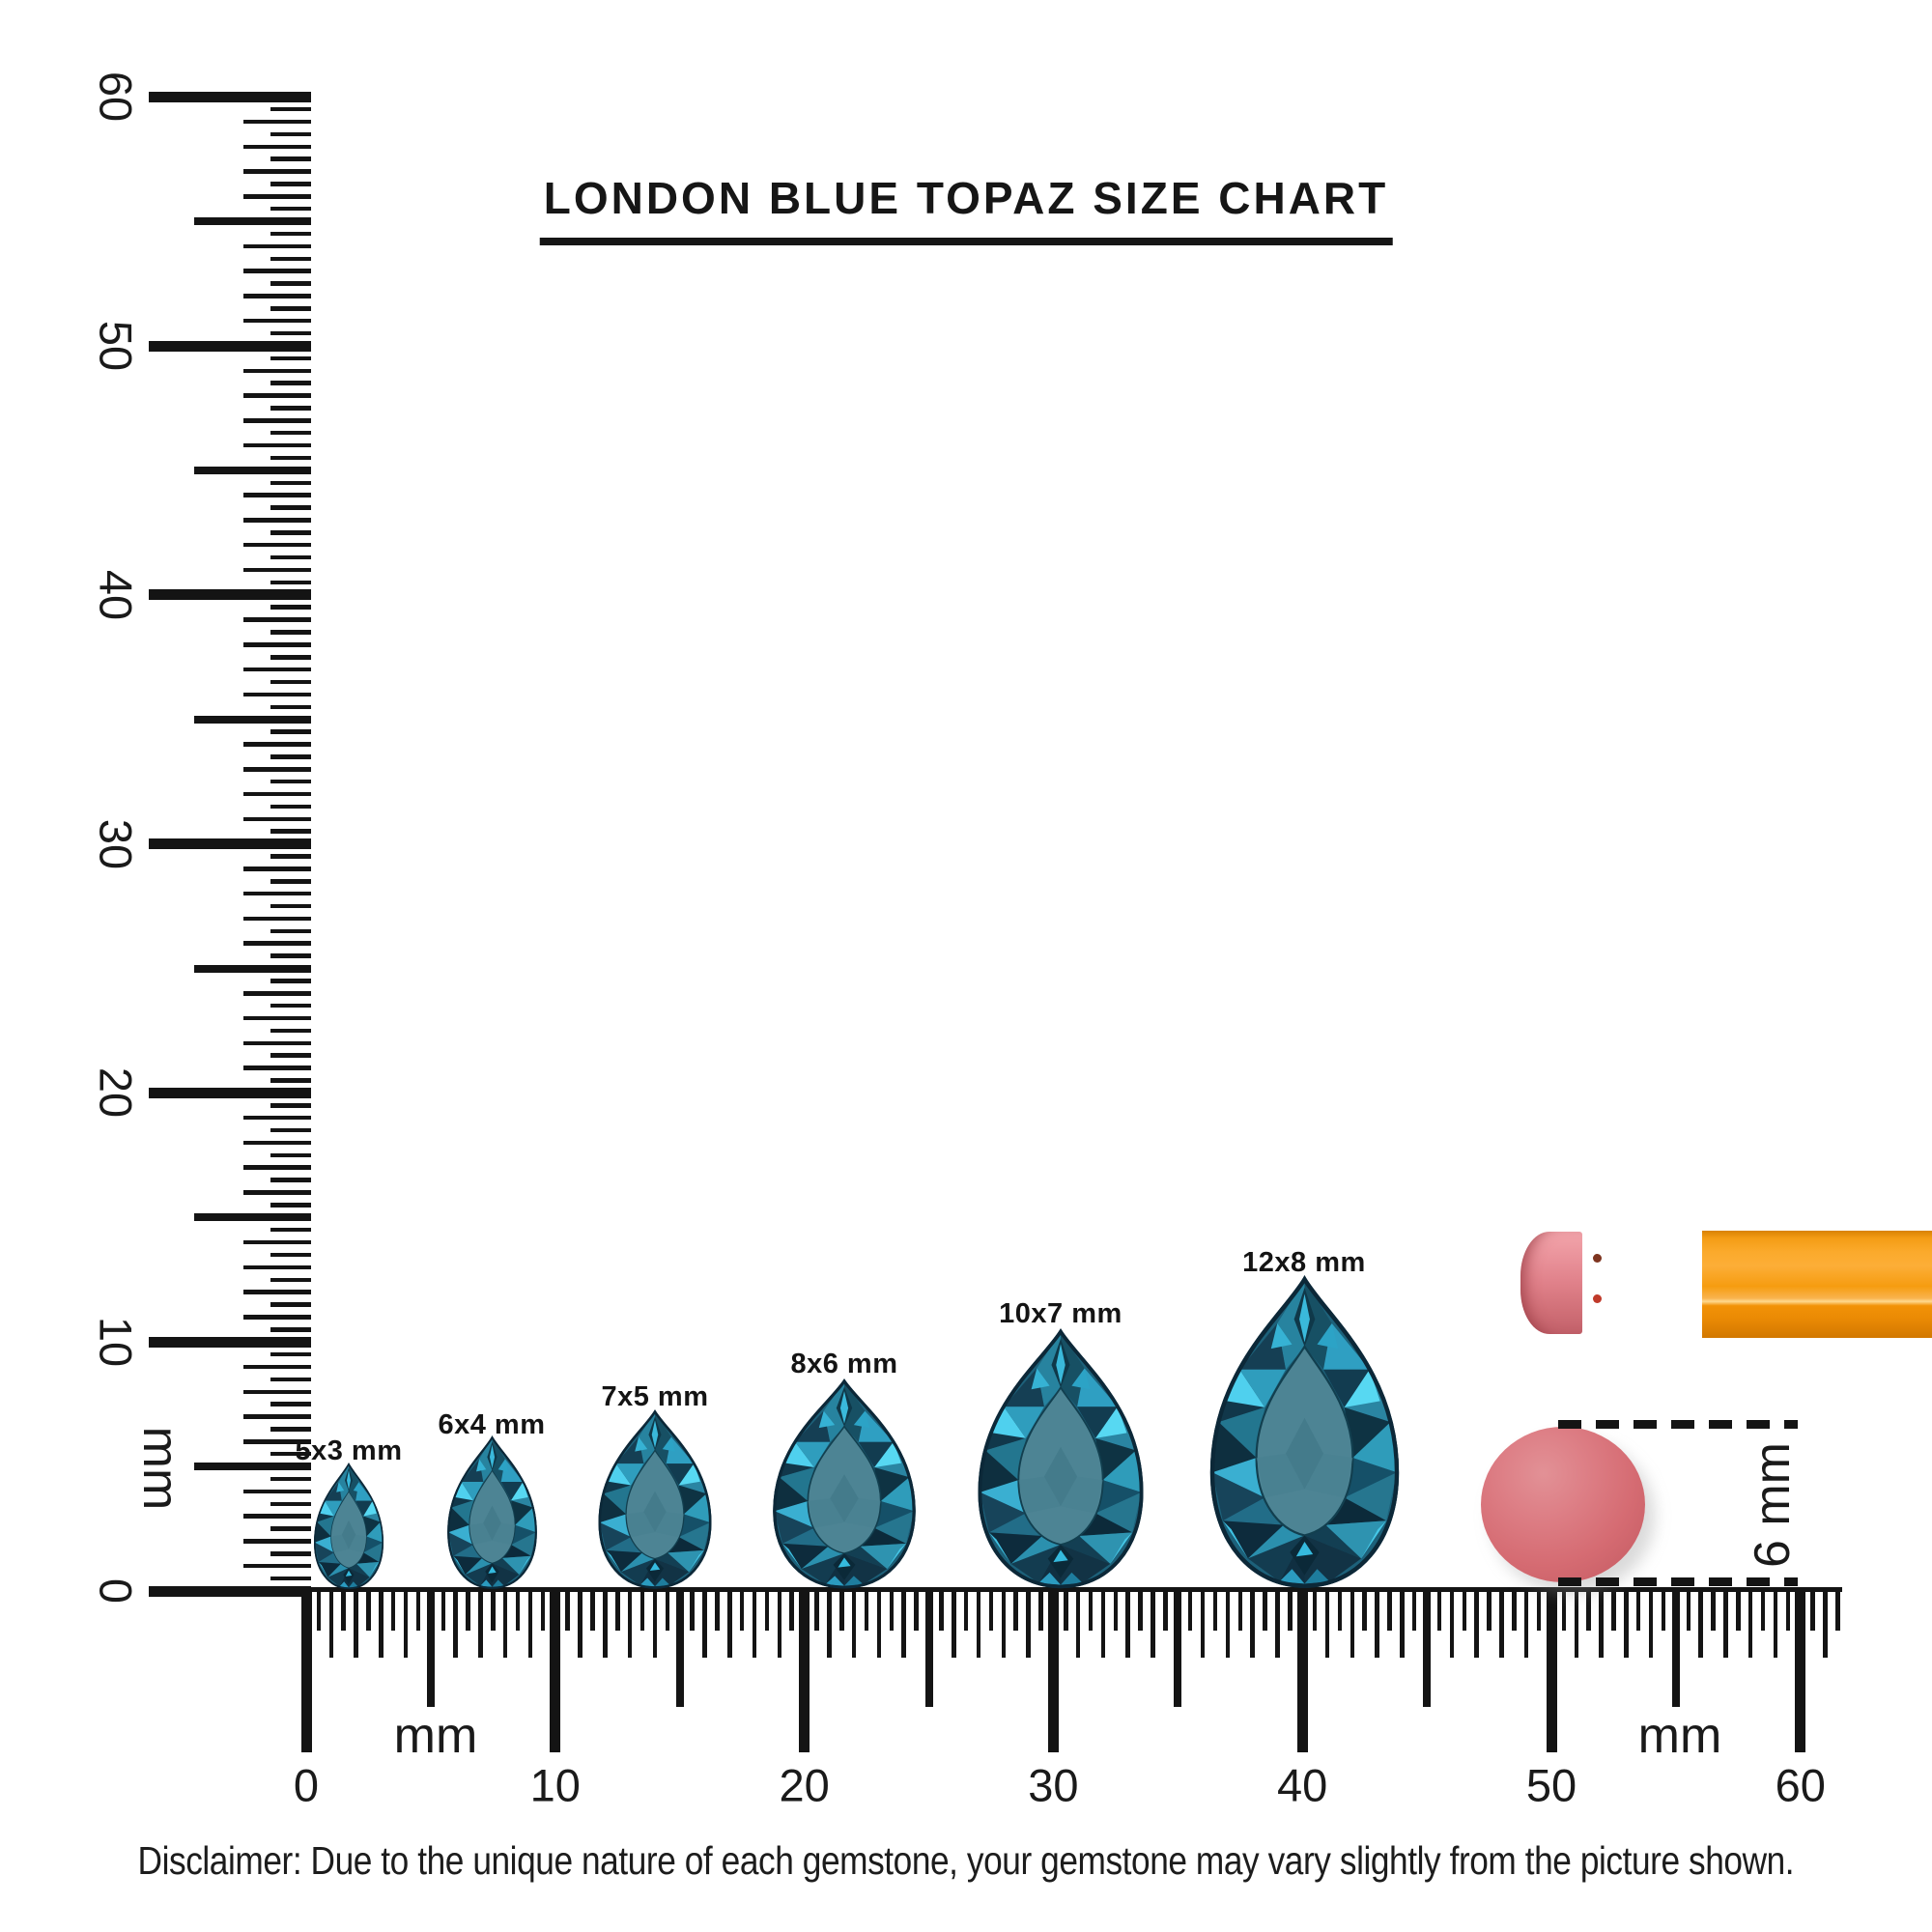 This screenshot has height=1932, width=1932. Describe the element at coordinates (1563, 1504) in the screenshot. I see `eraser-disc` at that location.